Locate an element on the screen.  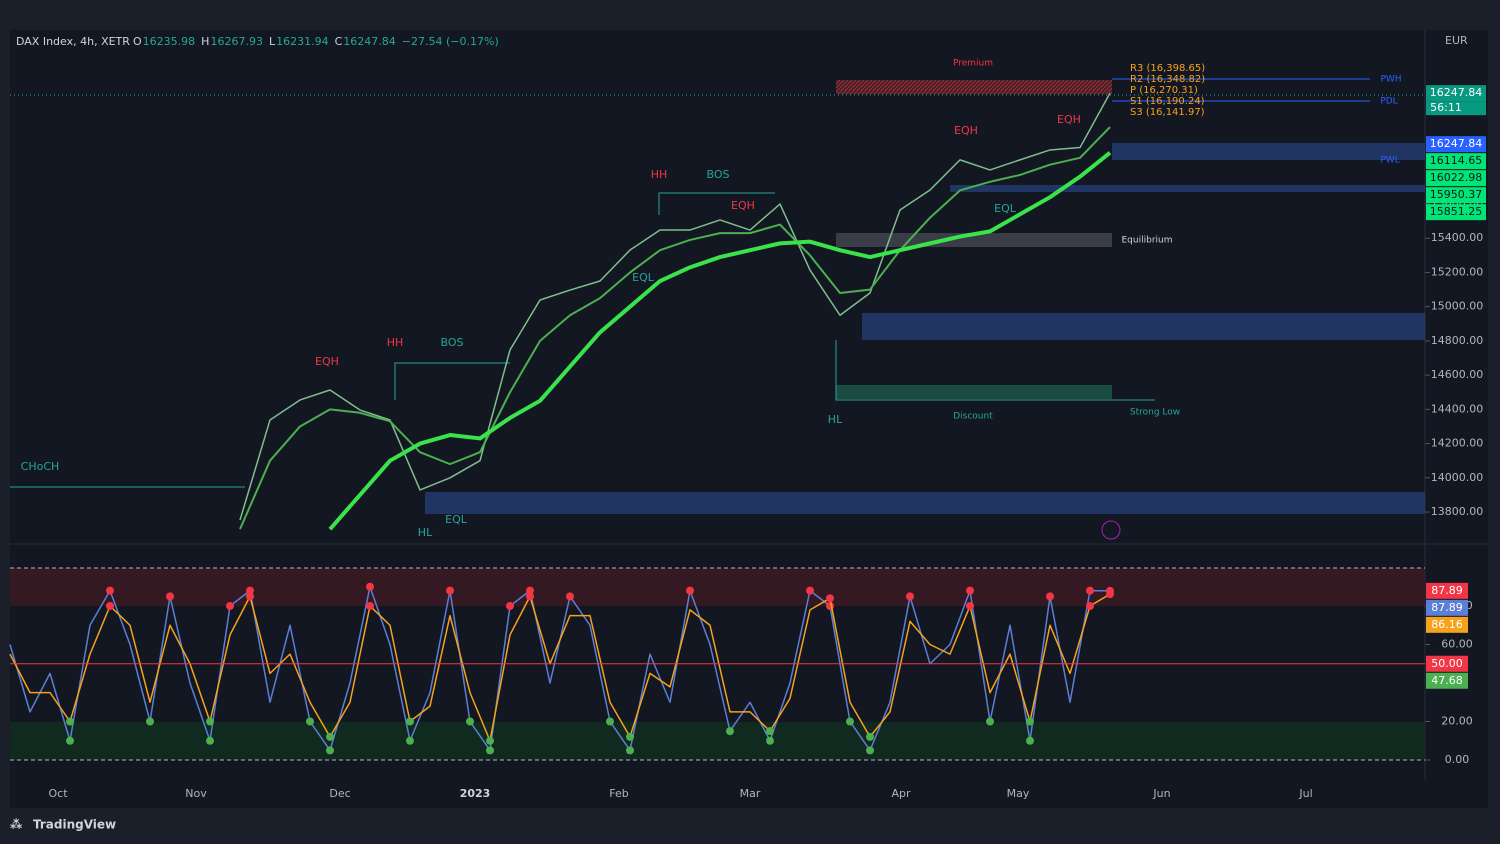
x-tick-label: May is located at coordinates (1018, 793).